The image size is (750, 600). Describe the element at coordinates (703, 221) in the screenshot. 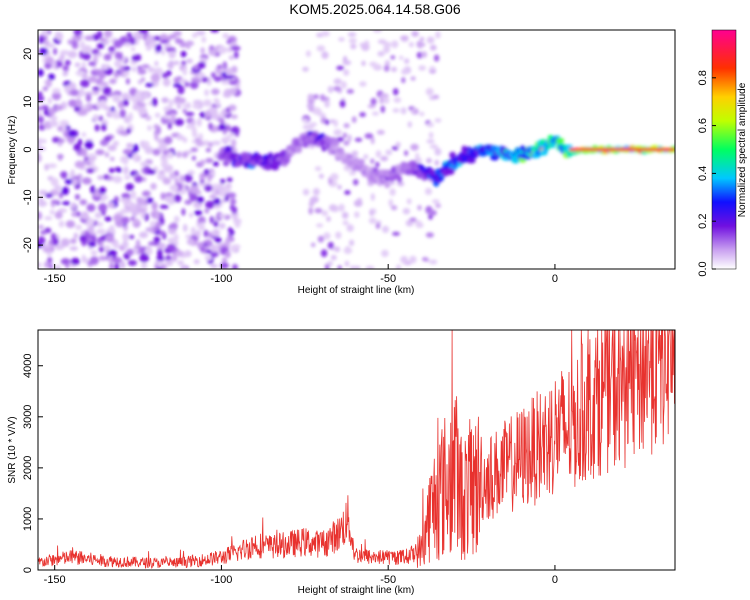

I see `colorbar-tick-label: 0.2` at that location.